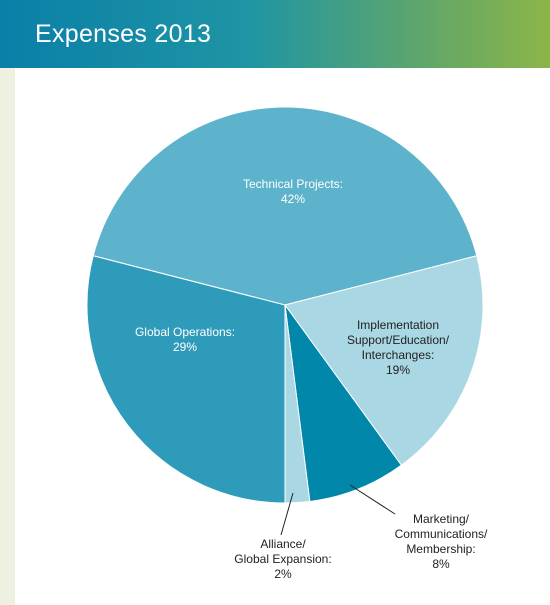 The height and width of the screenshot is (605, 550). What do you see at coordinates (441, 534) in the screenshot?
I see `slice-label: Marketing/ Communications/ Membership:` at bounding box center [441, 534].